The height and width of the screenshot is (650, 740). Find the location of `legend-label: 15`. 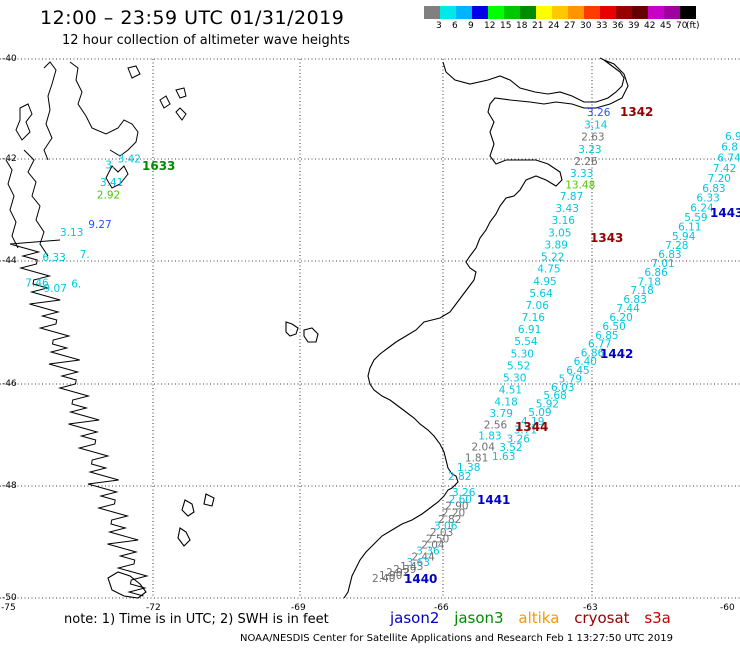

legend-label: 15 is located at coordinates (506, 26).